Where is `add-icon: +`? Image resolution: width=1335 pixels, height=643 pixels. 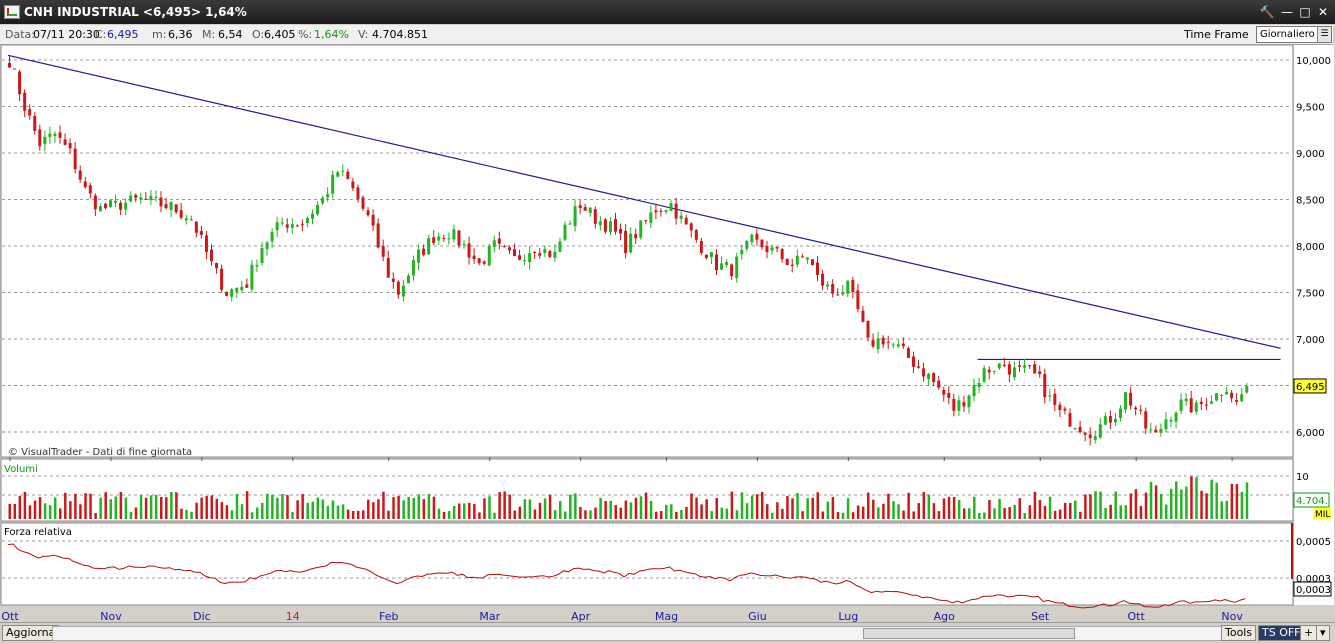
add-icon: + is located at coordinates (1309, 633).